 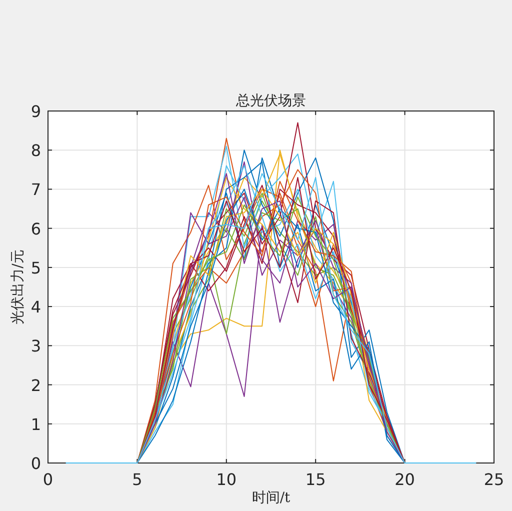 What do you see at coordinates (35, 385) in the screenshot?
I see `y-tick-label: 2` at bounding box center [35, 385].